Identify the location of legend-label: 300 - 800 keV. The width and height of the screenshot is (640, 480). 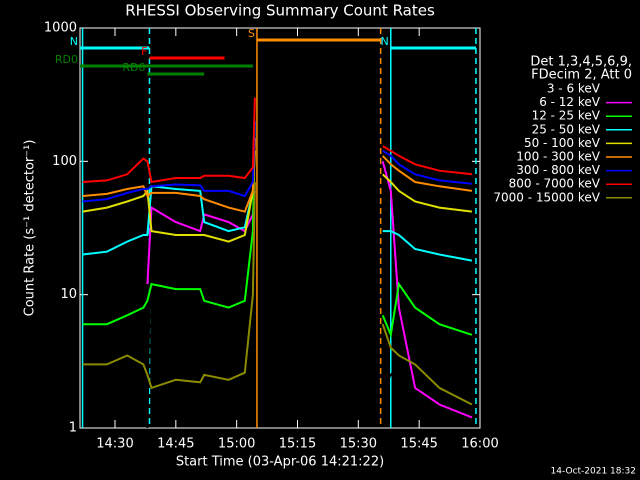
(558, 170).